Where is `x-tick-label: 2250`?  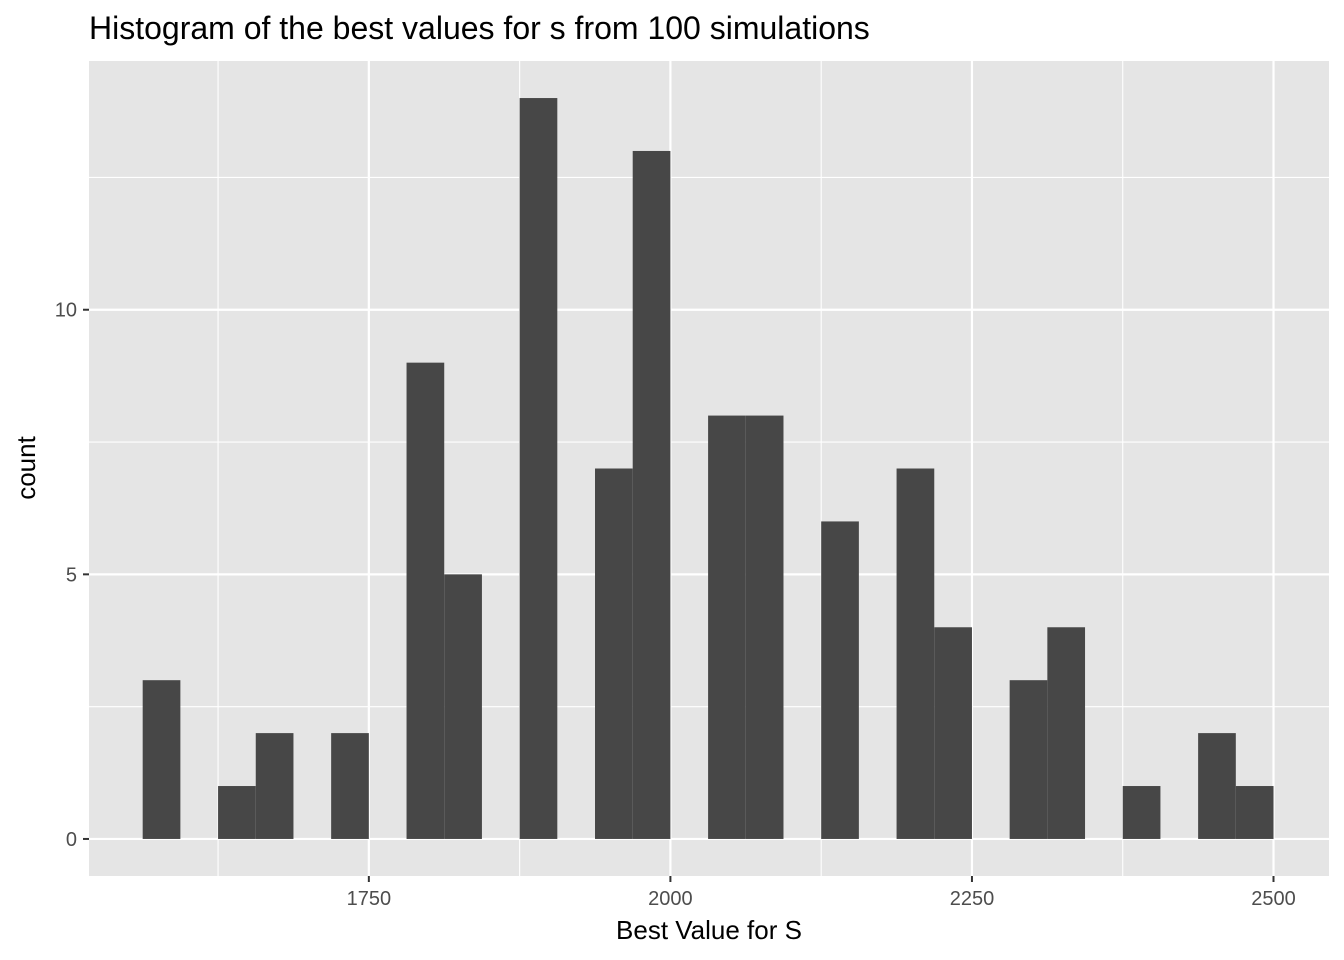
x-tick-label: 2250 is located at coordinates (972, 899).